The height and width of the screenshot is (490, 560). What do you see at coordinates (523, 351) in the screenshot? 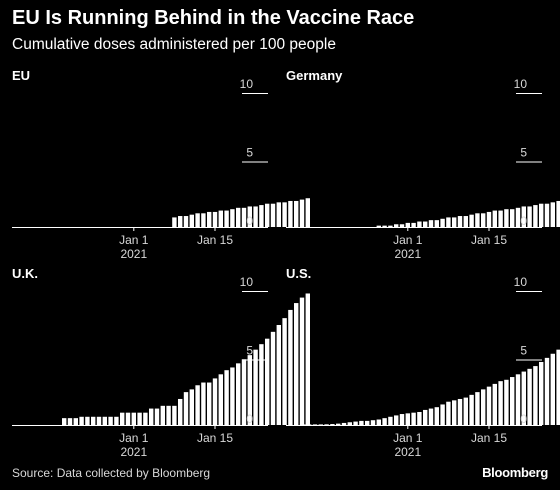
I see `y-tick-label: 5` at bounding box center [523, 351].